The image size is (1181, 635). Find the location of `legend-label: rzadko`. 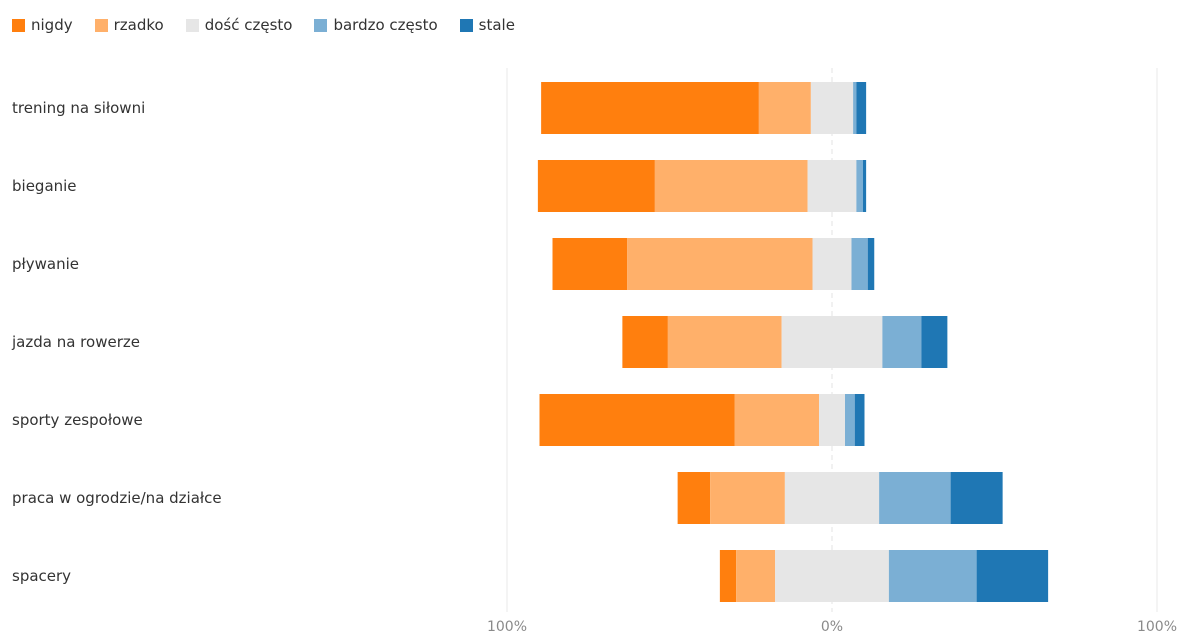

legend-label: rzadko is located at coordinates (138, 25).